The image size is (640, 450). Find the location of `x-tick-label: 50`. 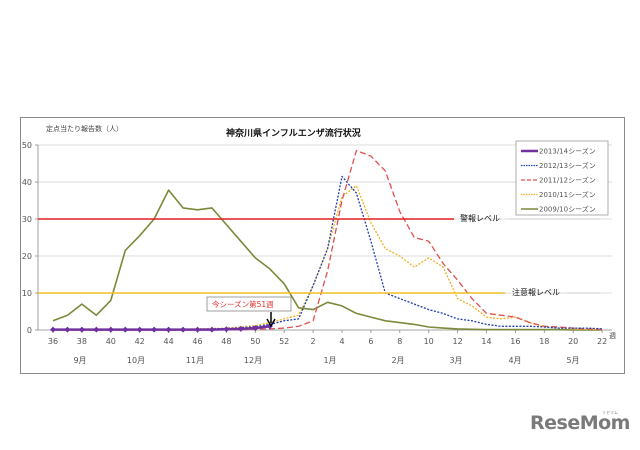

x-tick-label: 50 is located at coordinates (255, 341).